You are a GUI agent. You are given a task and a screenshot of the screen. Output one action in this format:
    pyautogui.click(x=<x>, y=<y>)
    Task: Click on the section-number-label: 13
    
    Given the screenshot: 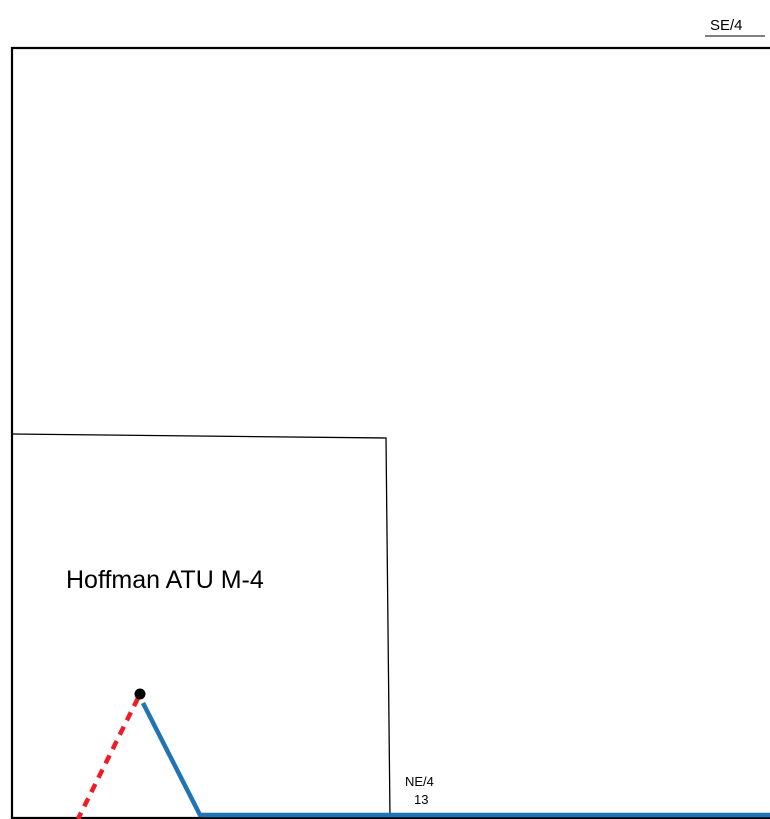 What is the action you would take?
    pyautogui.click(x=421, y=799)
    